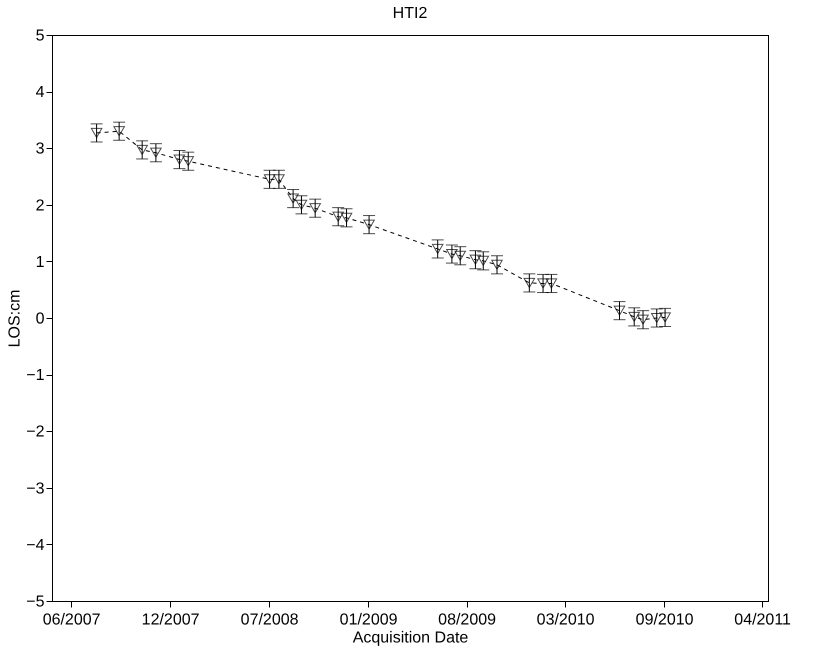  What do you see at coordinates (369, 620) in the screenshot?
I see `x-tick-label: 01/2009` at bounding box center [369, 620].